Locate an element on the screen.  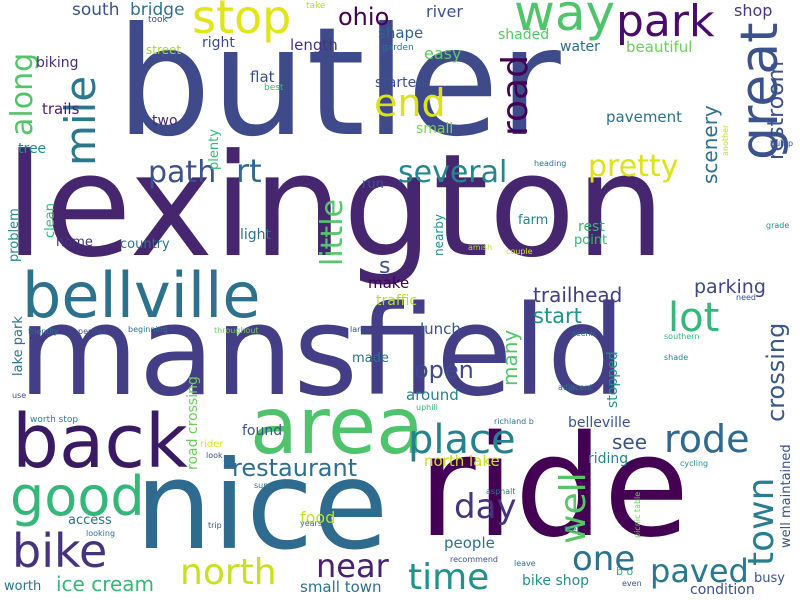
word: beautiful is located at coordinates (659, 47).